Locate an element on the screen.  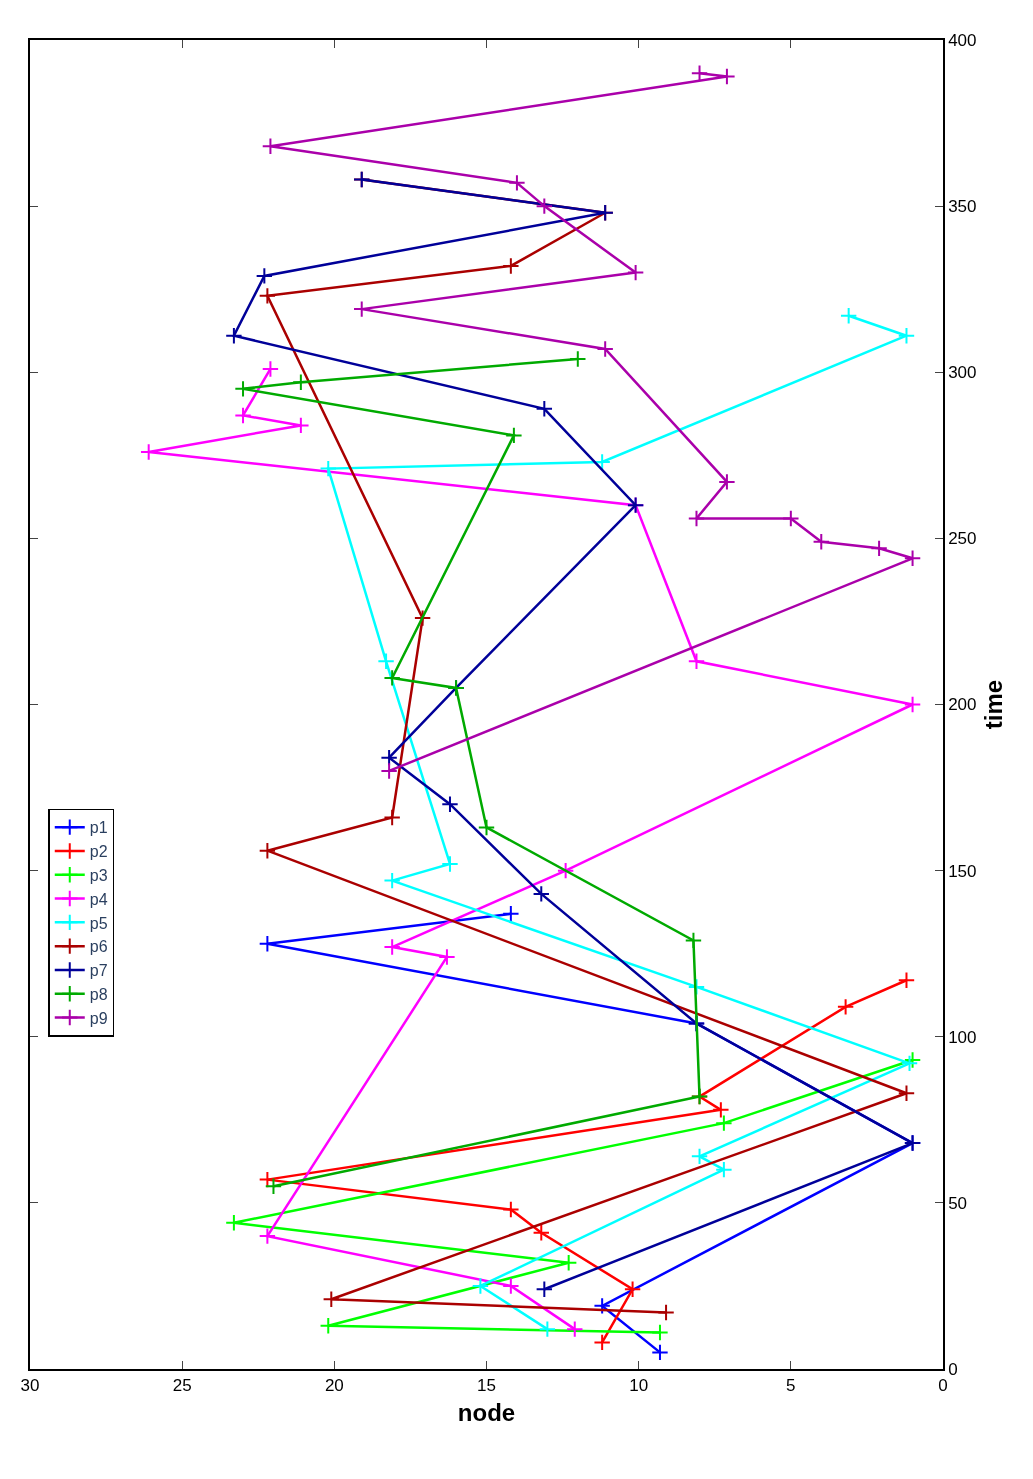
legend-label: p3 is located at coordinates (98, 875).